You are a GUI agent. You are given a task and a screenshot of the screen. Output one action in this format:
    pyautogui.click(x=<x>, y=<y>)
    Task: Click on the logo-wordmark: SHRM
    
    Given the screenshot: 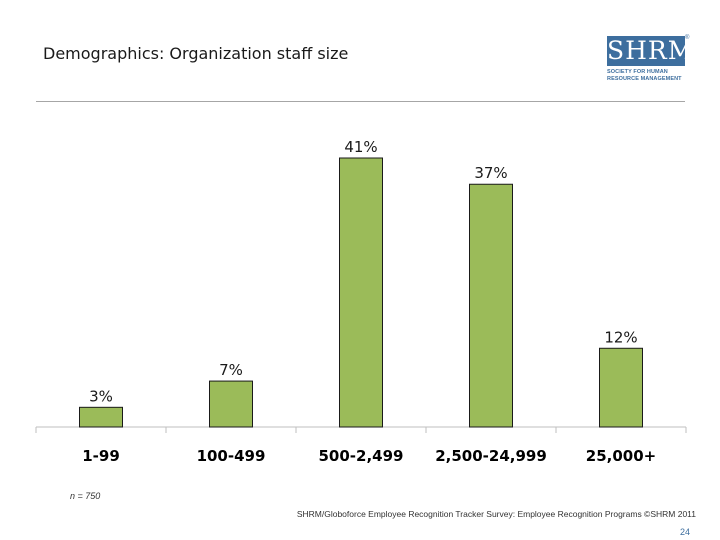 What is the action you would take?
    pyautogui.click(x=651, y=51)
    